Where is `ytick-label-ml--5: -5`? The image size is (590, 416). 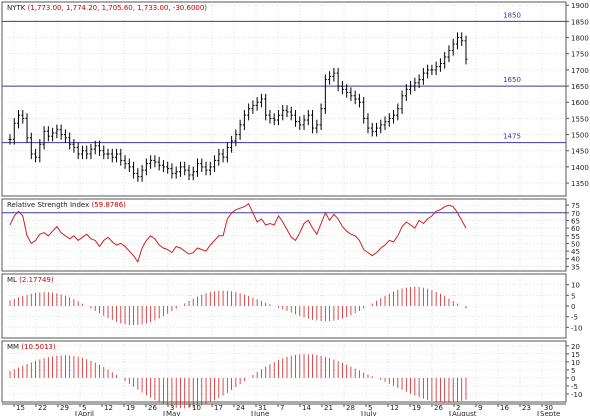 ytick-label-ml--5: -5 is located at coordinates (574, 318).